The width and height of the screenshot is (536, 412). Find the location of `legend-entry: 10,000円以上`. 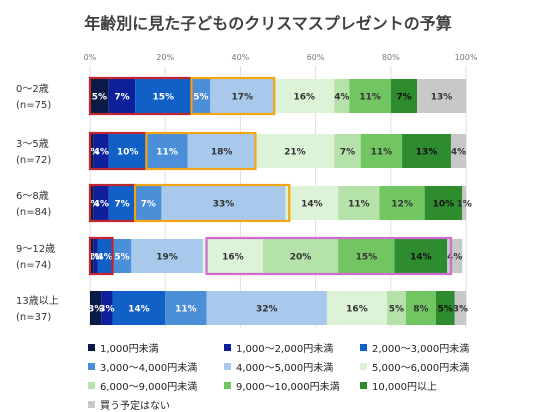

legend-entry: 10,000円以上 is located at coordinates (435, 385).